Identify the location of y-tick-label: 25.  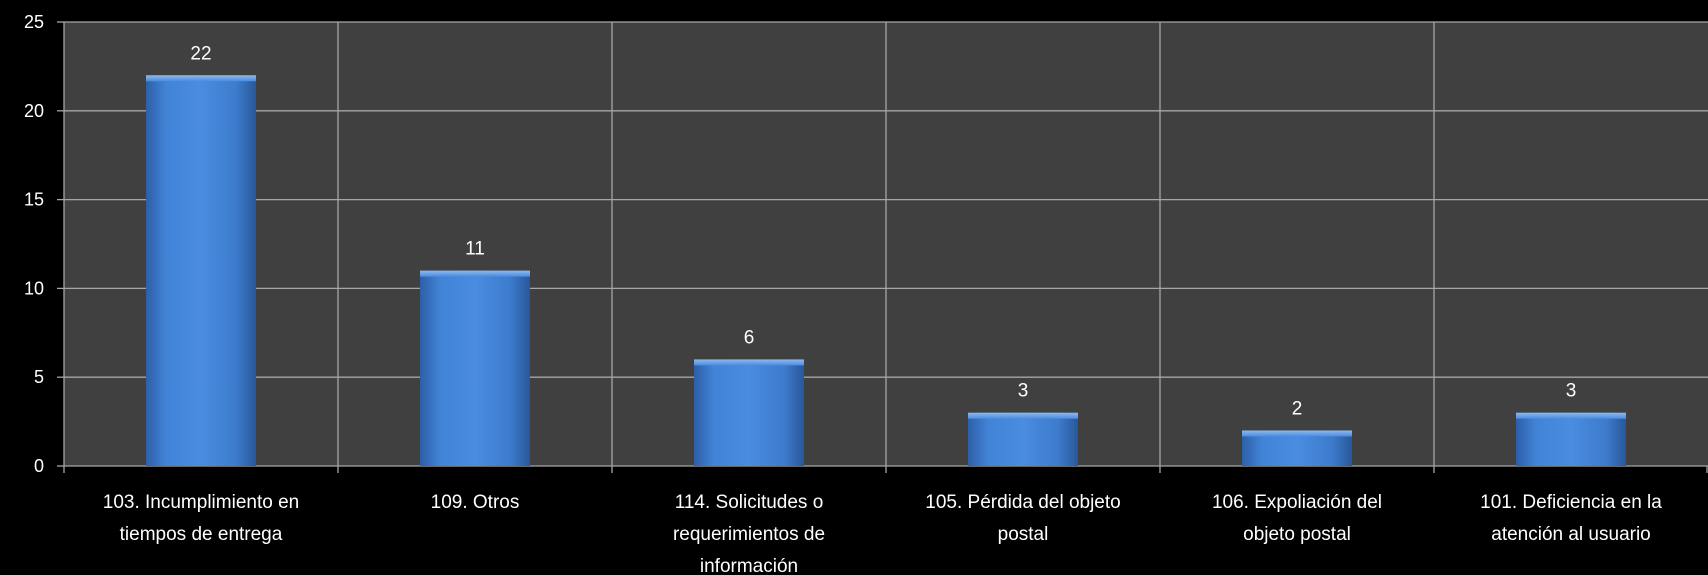
(34, 22).